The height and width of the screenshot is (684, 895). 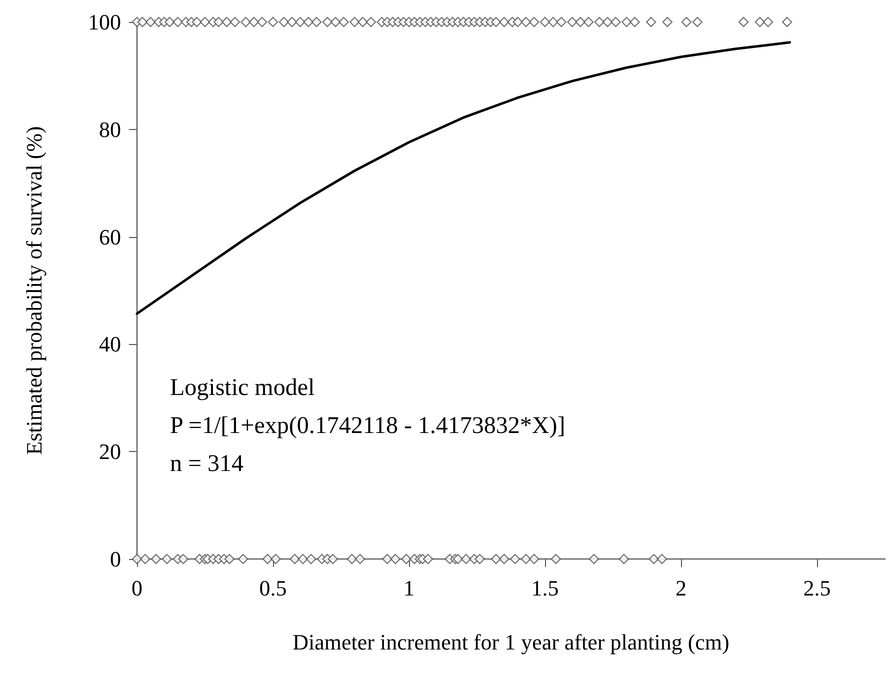 What do you see at coordinates (110, 451) in the screenshot?
I see `y-tick-label: 20` at bounding box center [110, 451].